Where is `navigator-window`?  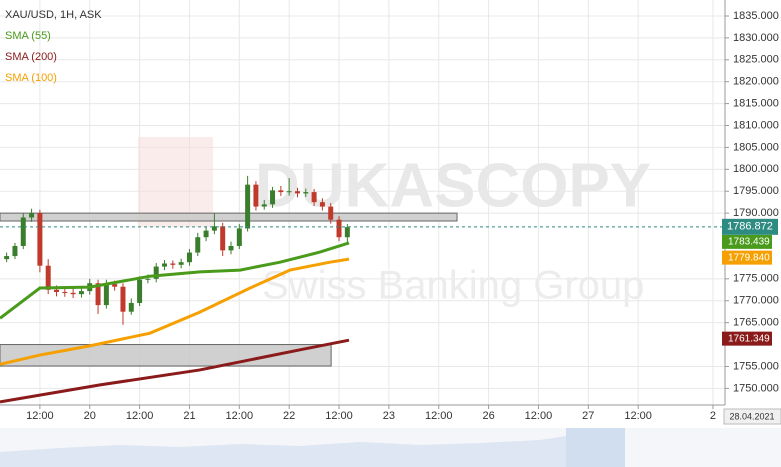 navigator-window is located at coordinates (595, 447).